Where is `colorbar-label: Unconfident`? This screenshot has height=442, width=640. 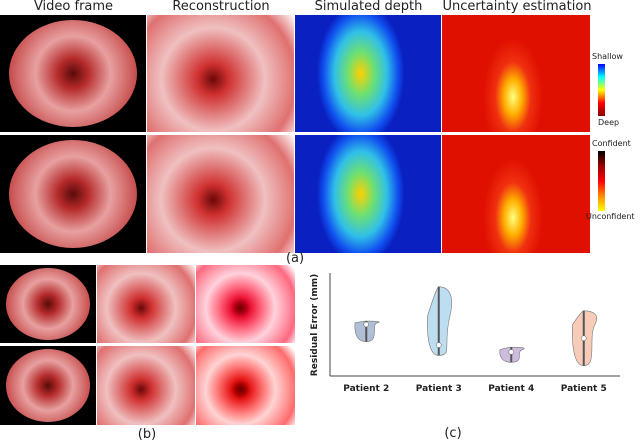 colorbar-label: Unconfident is located at coordinates (610, 216).